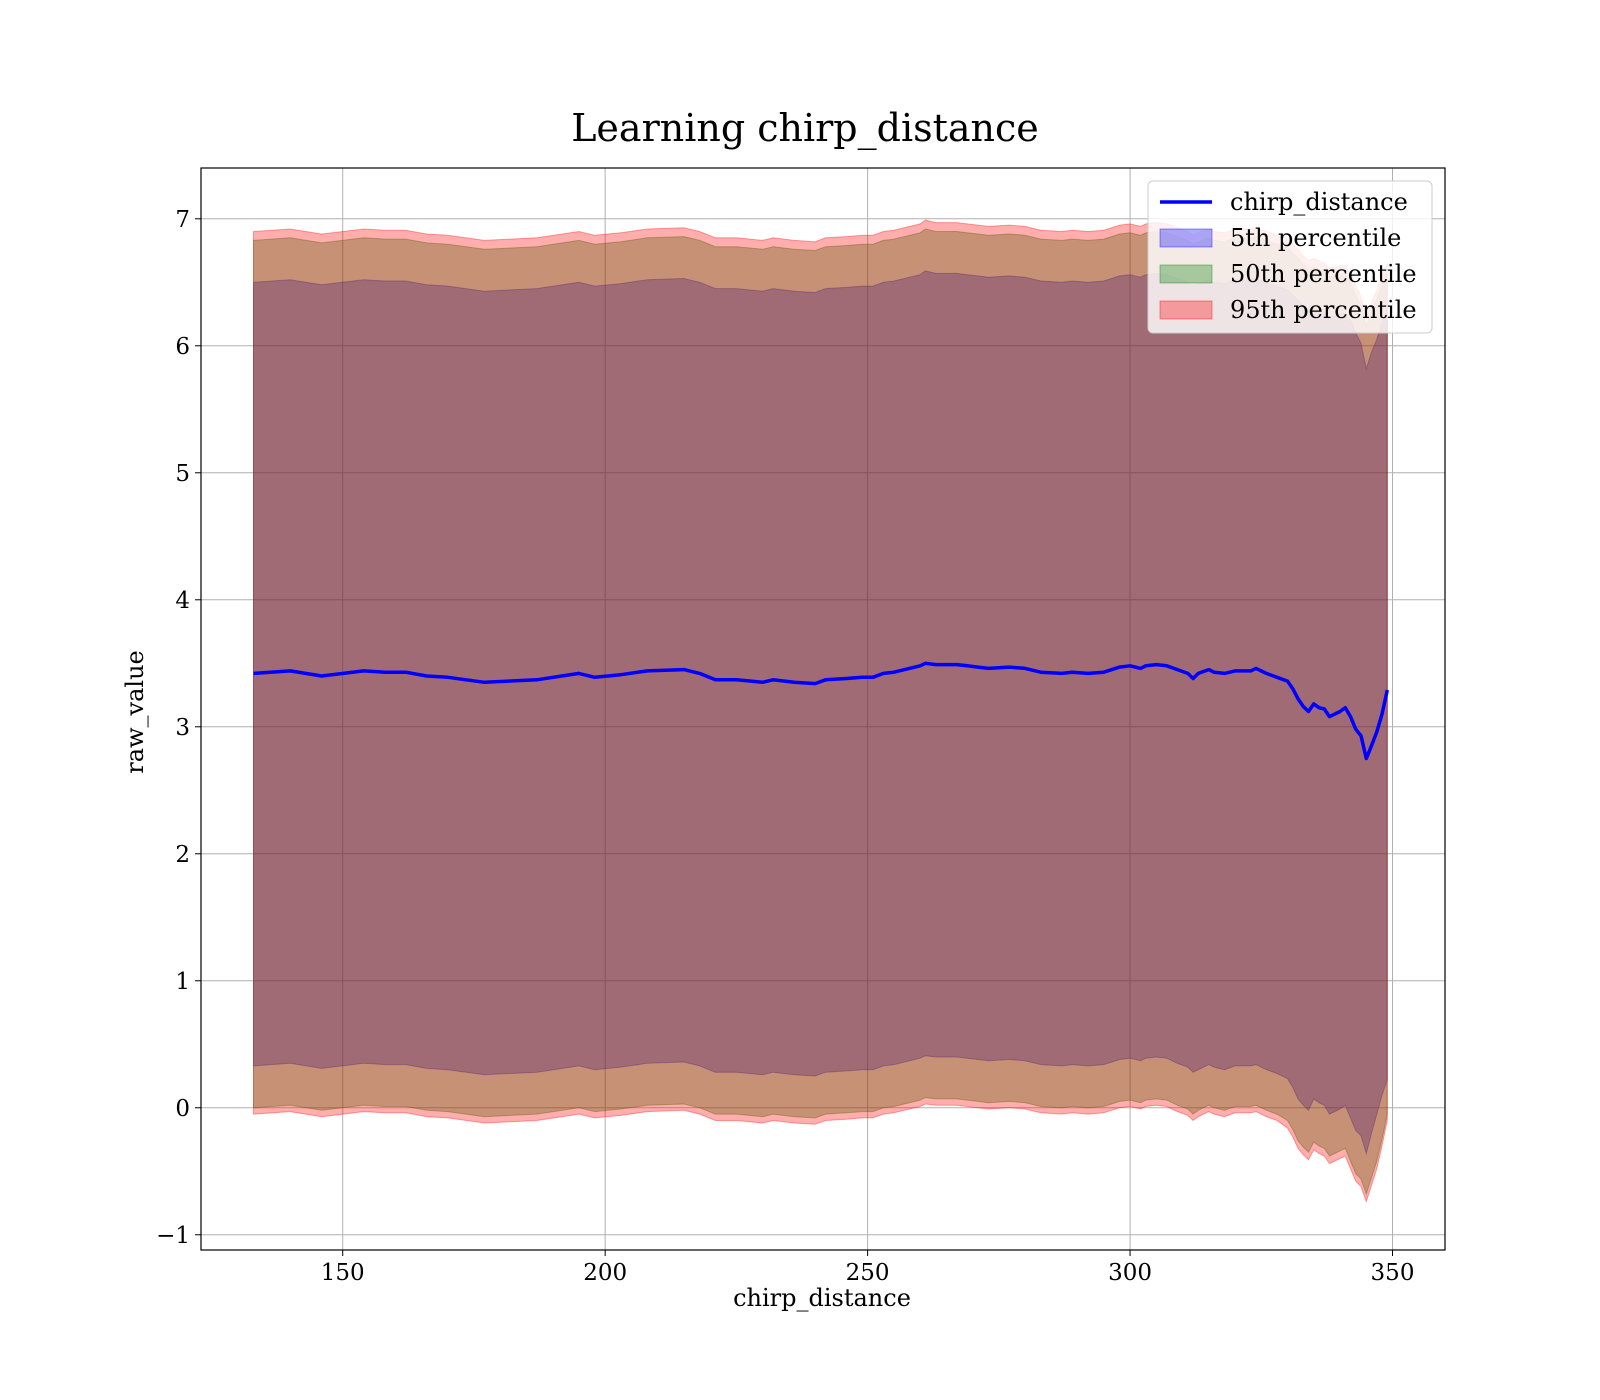 The image size is (1600, 1400). Describe the element at coordinates (343, 1273) in the screenshot. I see `x-tick-label: 150` at that location.